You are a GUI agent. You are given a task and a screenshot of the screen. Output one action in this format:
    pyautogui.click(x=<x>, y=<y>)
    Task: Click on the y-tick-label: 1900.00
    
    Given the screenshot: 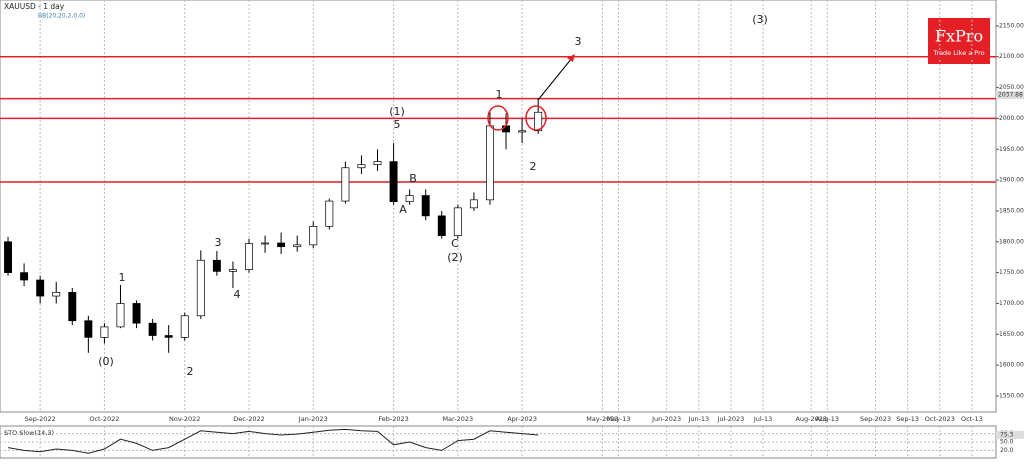 What is the action you would take?
    pyautogui.click(x=1011, y=180)
    